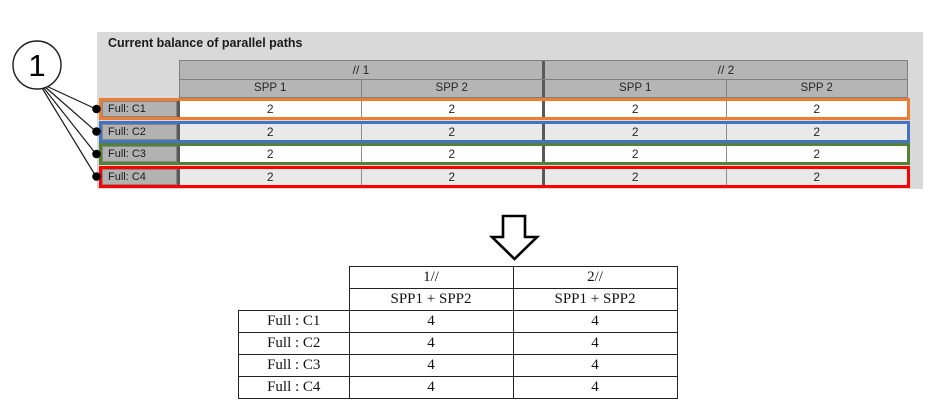 The height and width of the screenshot is (418, 943). I want to click on group-header-cell: // 2, so click(724, 70).